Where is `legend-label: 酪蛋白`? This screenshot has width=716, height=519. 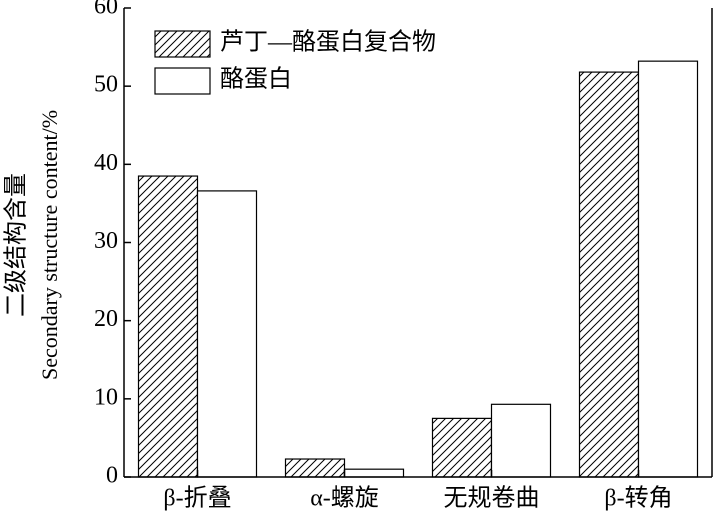
legend-label: 酪蛋白 is located at coordinates (256, 79).